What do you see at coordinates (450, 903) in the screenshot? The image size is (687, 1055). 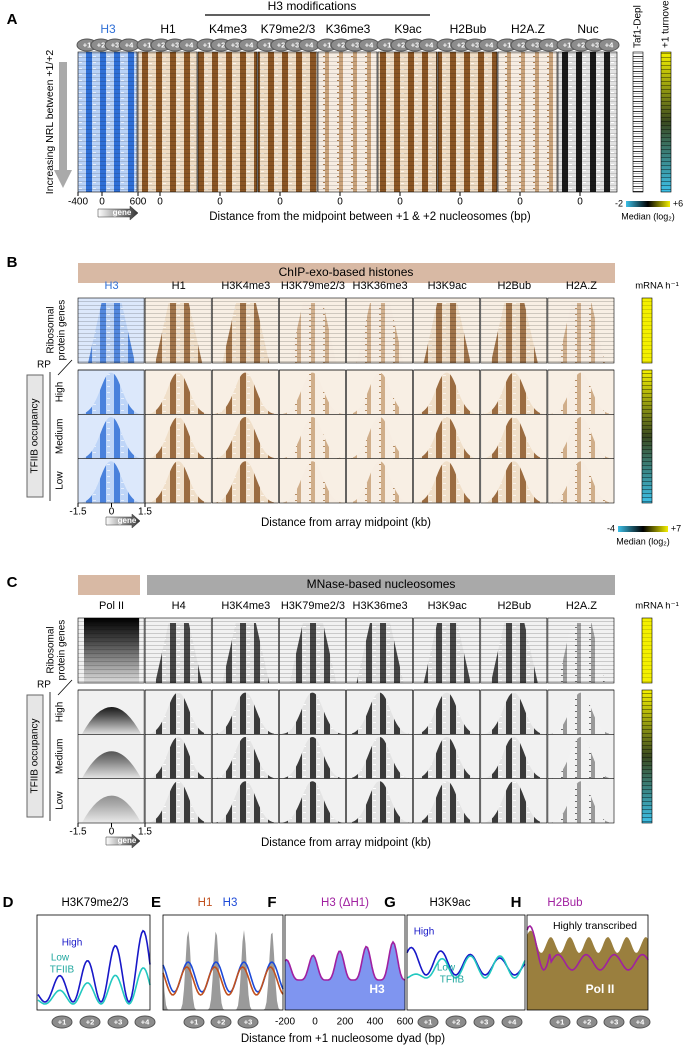 I see `panel-title: H3K9ac` at bounding box center [450, 903].